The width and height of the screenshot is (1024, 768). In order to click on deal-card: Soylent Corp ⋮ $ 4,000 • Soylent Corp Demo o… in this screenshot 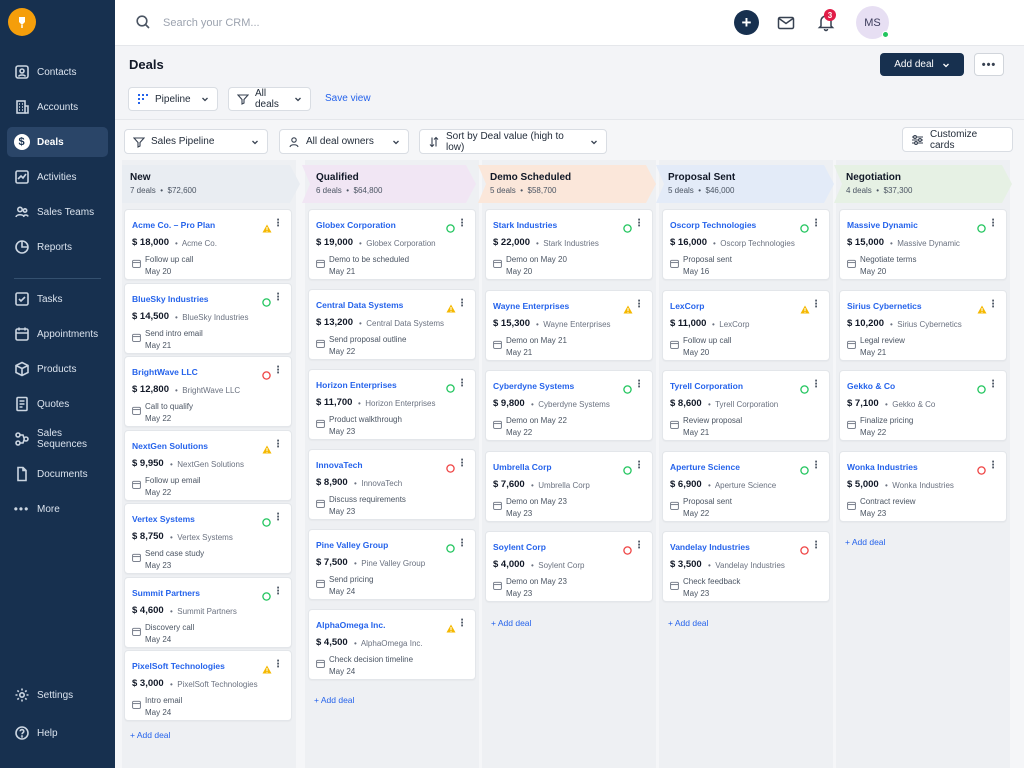, I will do `click(569, 566)`.